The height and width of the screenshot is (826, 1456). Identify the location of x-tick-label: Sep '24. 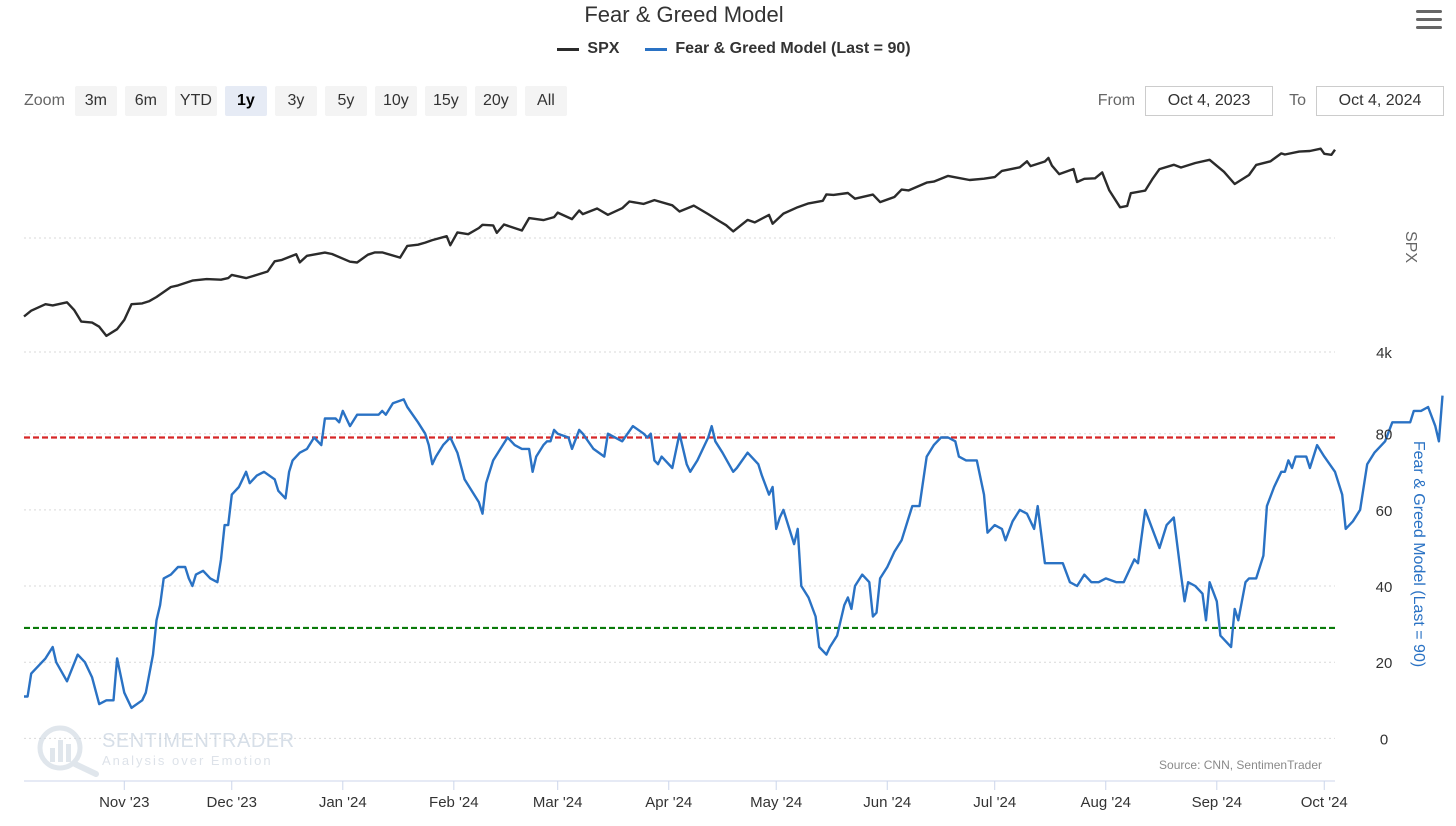
(1217, 802).